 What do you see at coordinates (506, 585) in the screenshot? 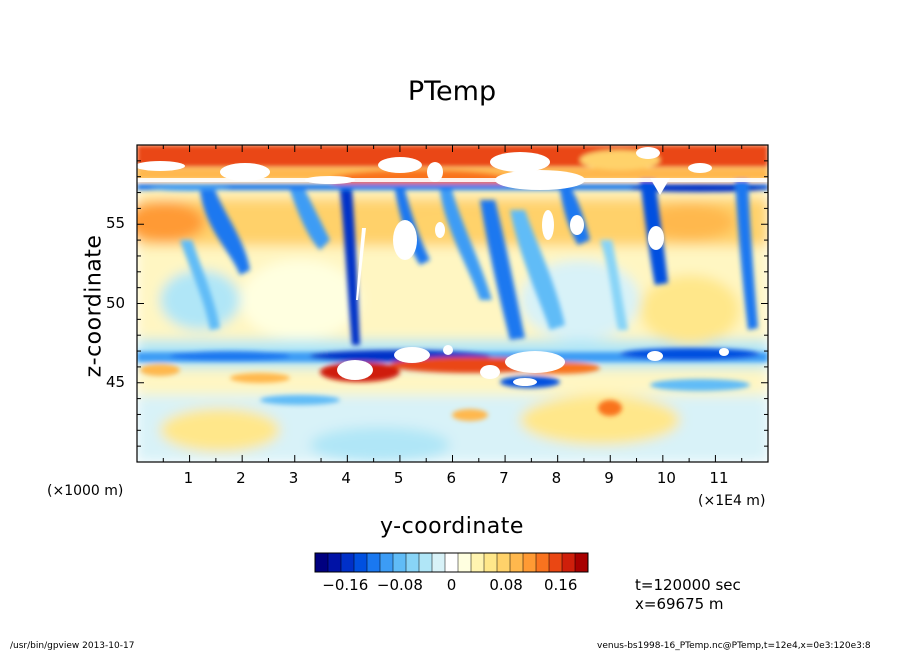
I see `colorbar-tick-label: 0.08` at bounding box center [506, 585].